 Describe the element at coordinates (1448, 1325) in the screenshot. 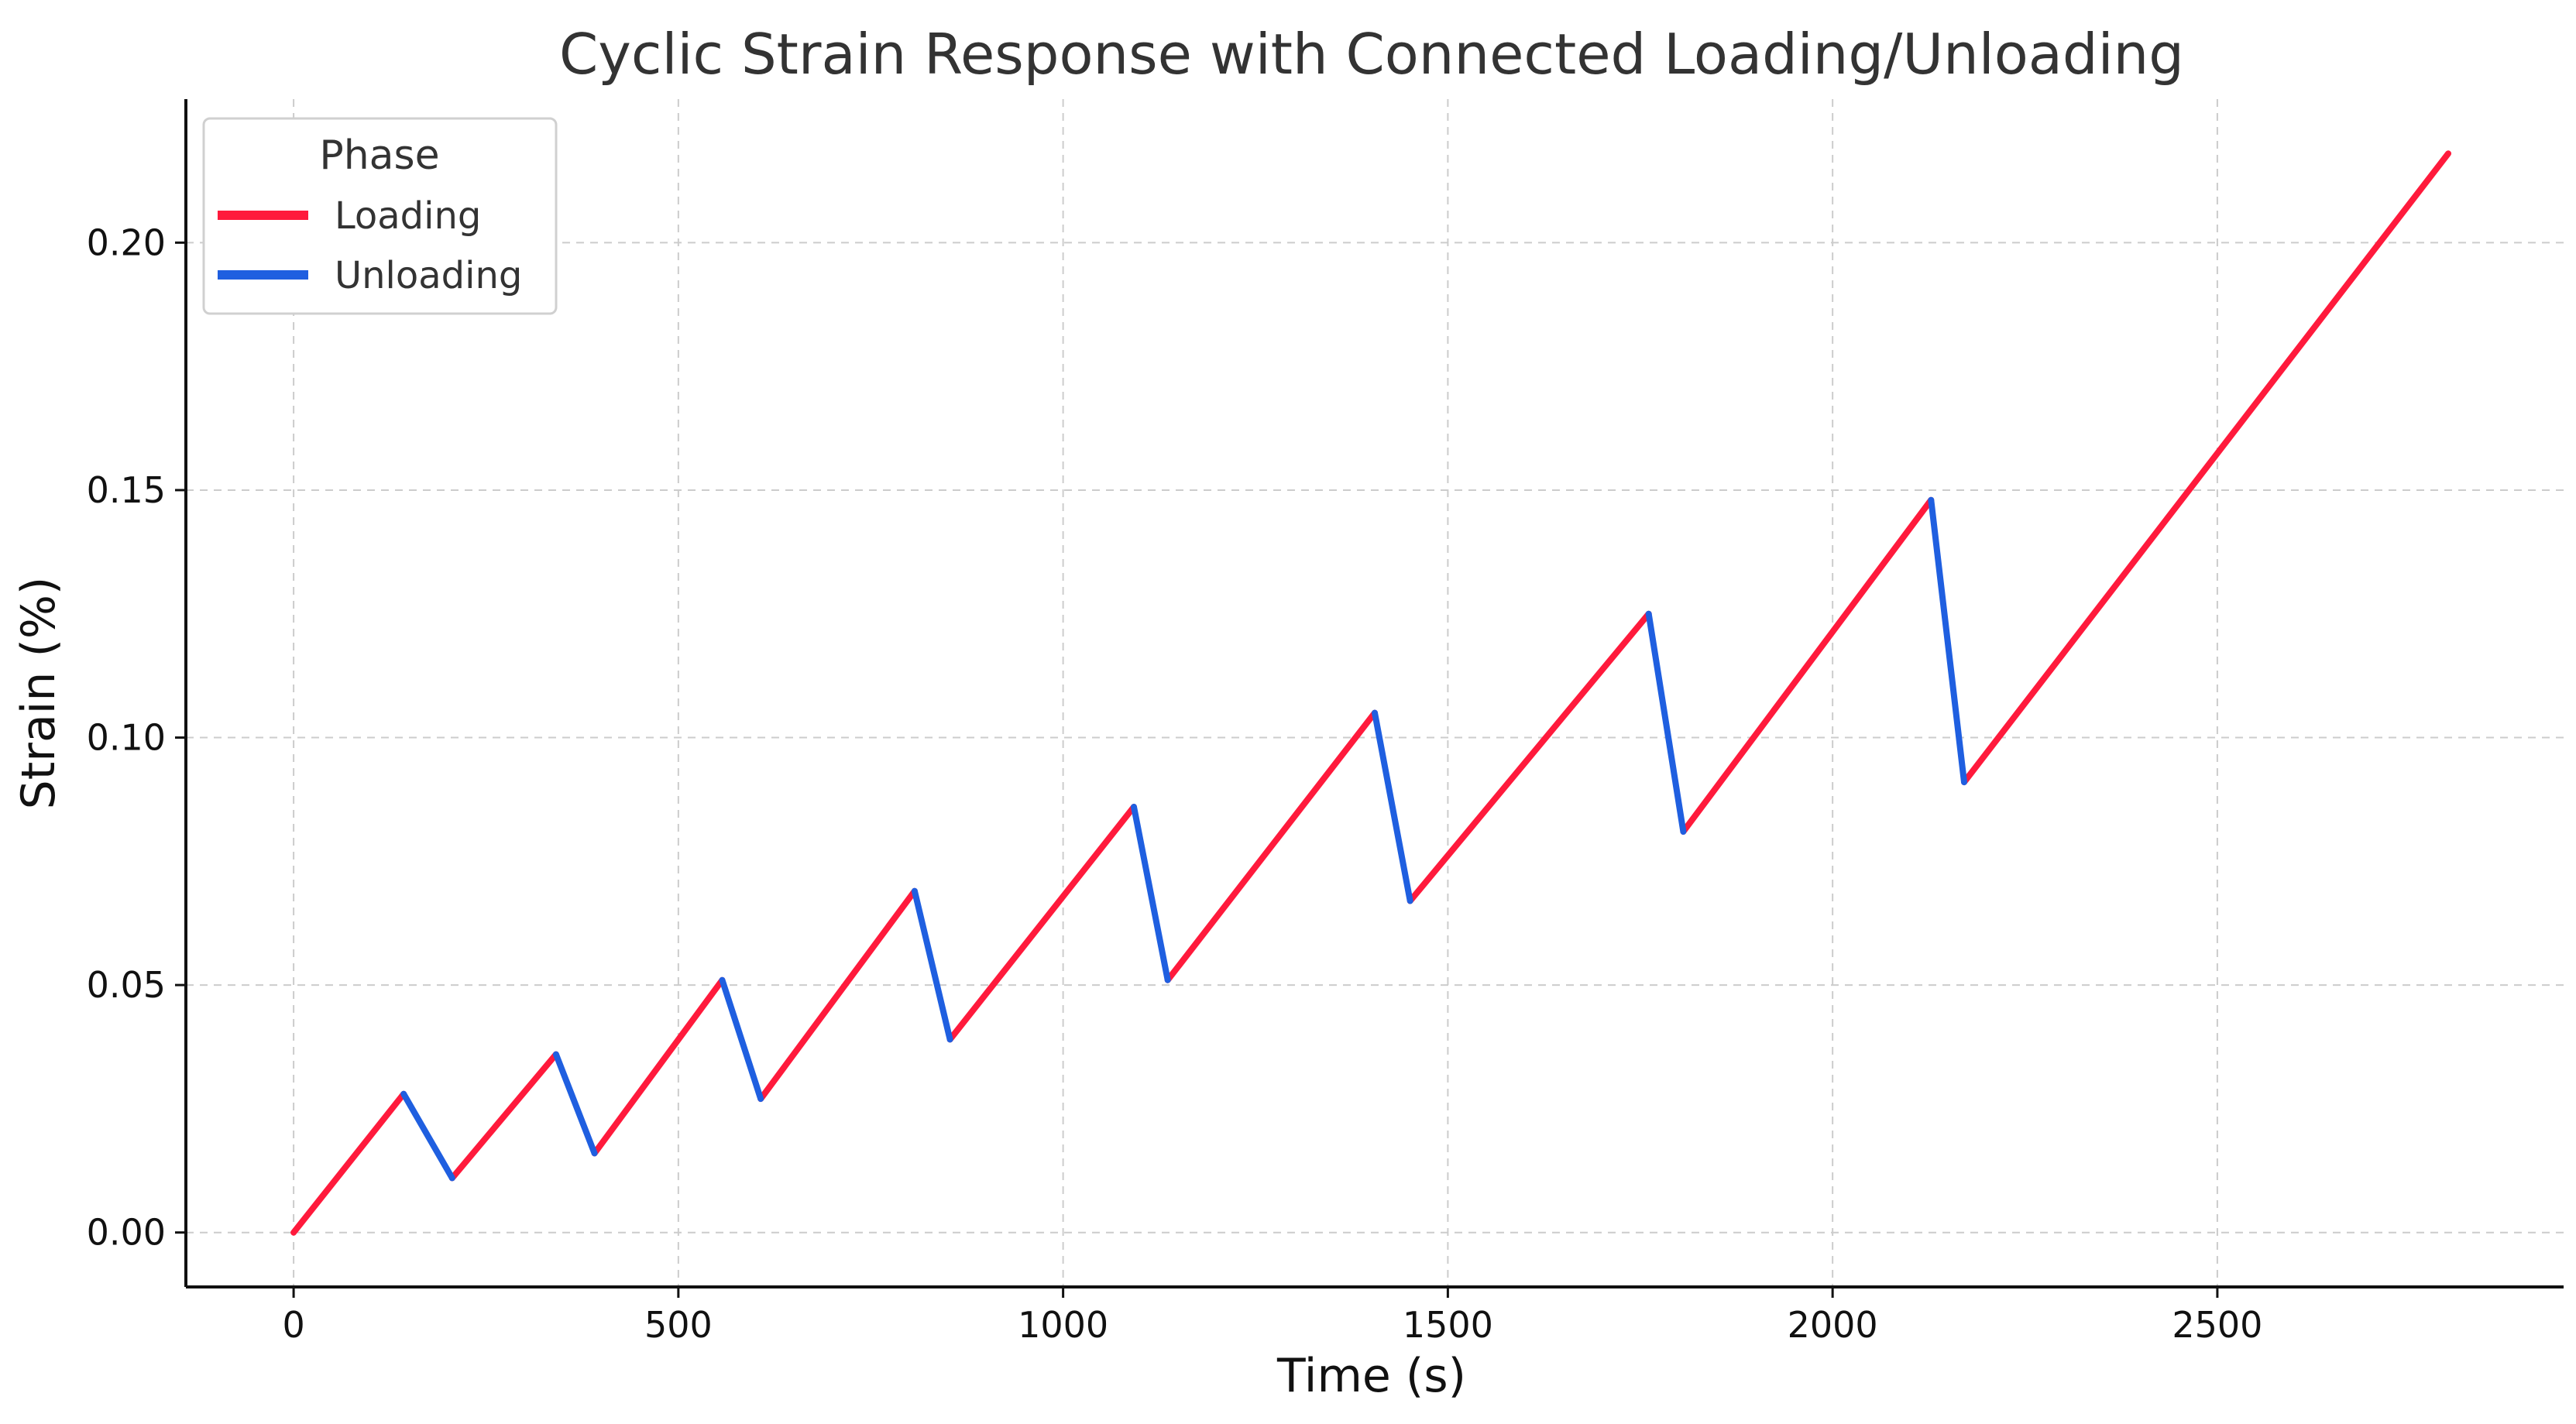

I see `x-tick-label: 1500` at that location.